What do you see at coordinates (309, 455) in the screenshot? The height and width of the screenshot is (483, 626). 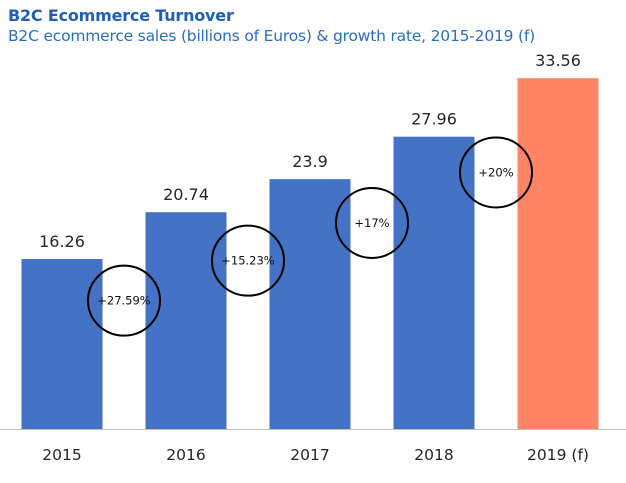 I see `category-label: 2017` at bounding box center [309, 455].